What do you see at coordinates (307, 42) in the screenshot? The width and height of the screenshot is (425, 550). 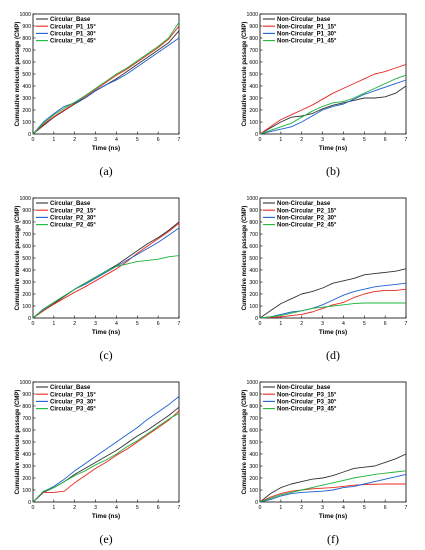 I see `legend-label: Non-Circular_P1_45°` at bounding box center [307, 42].